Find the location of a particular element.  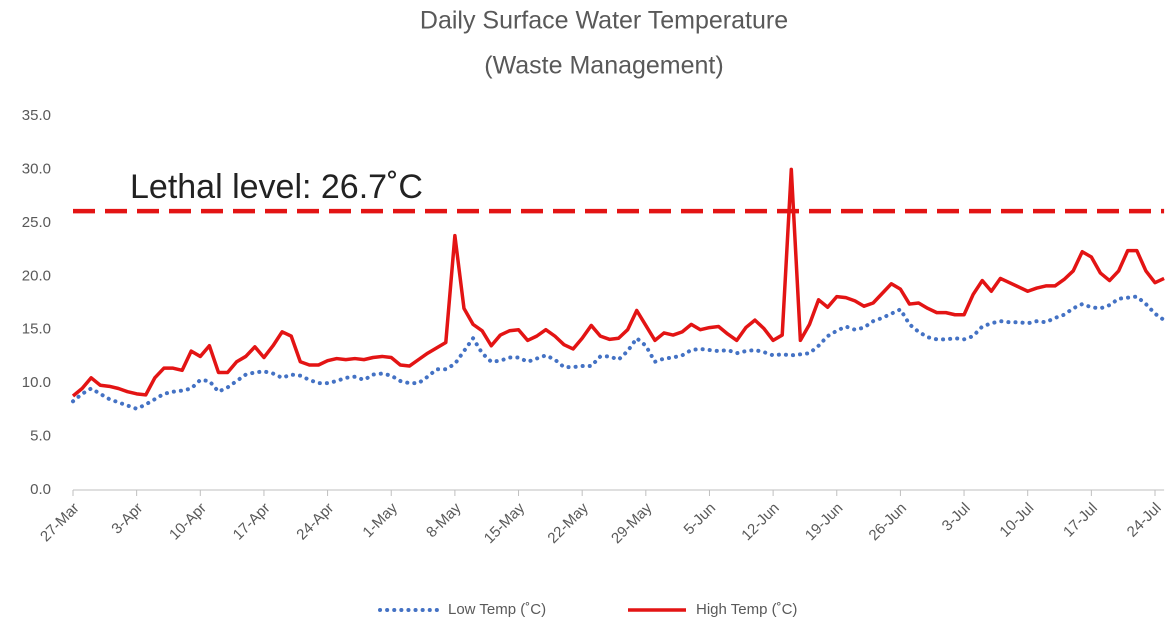

y-tick-label: 20.0 is located at coordinates (36, 275).